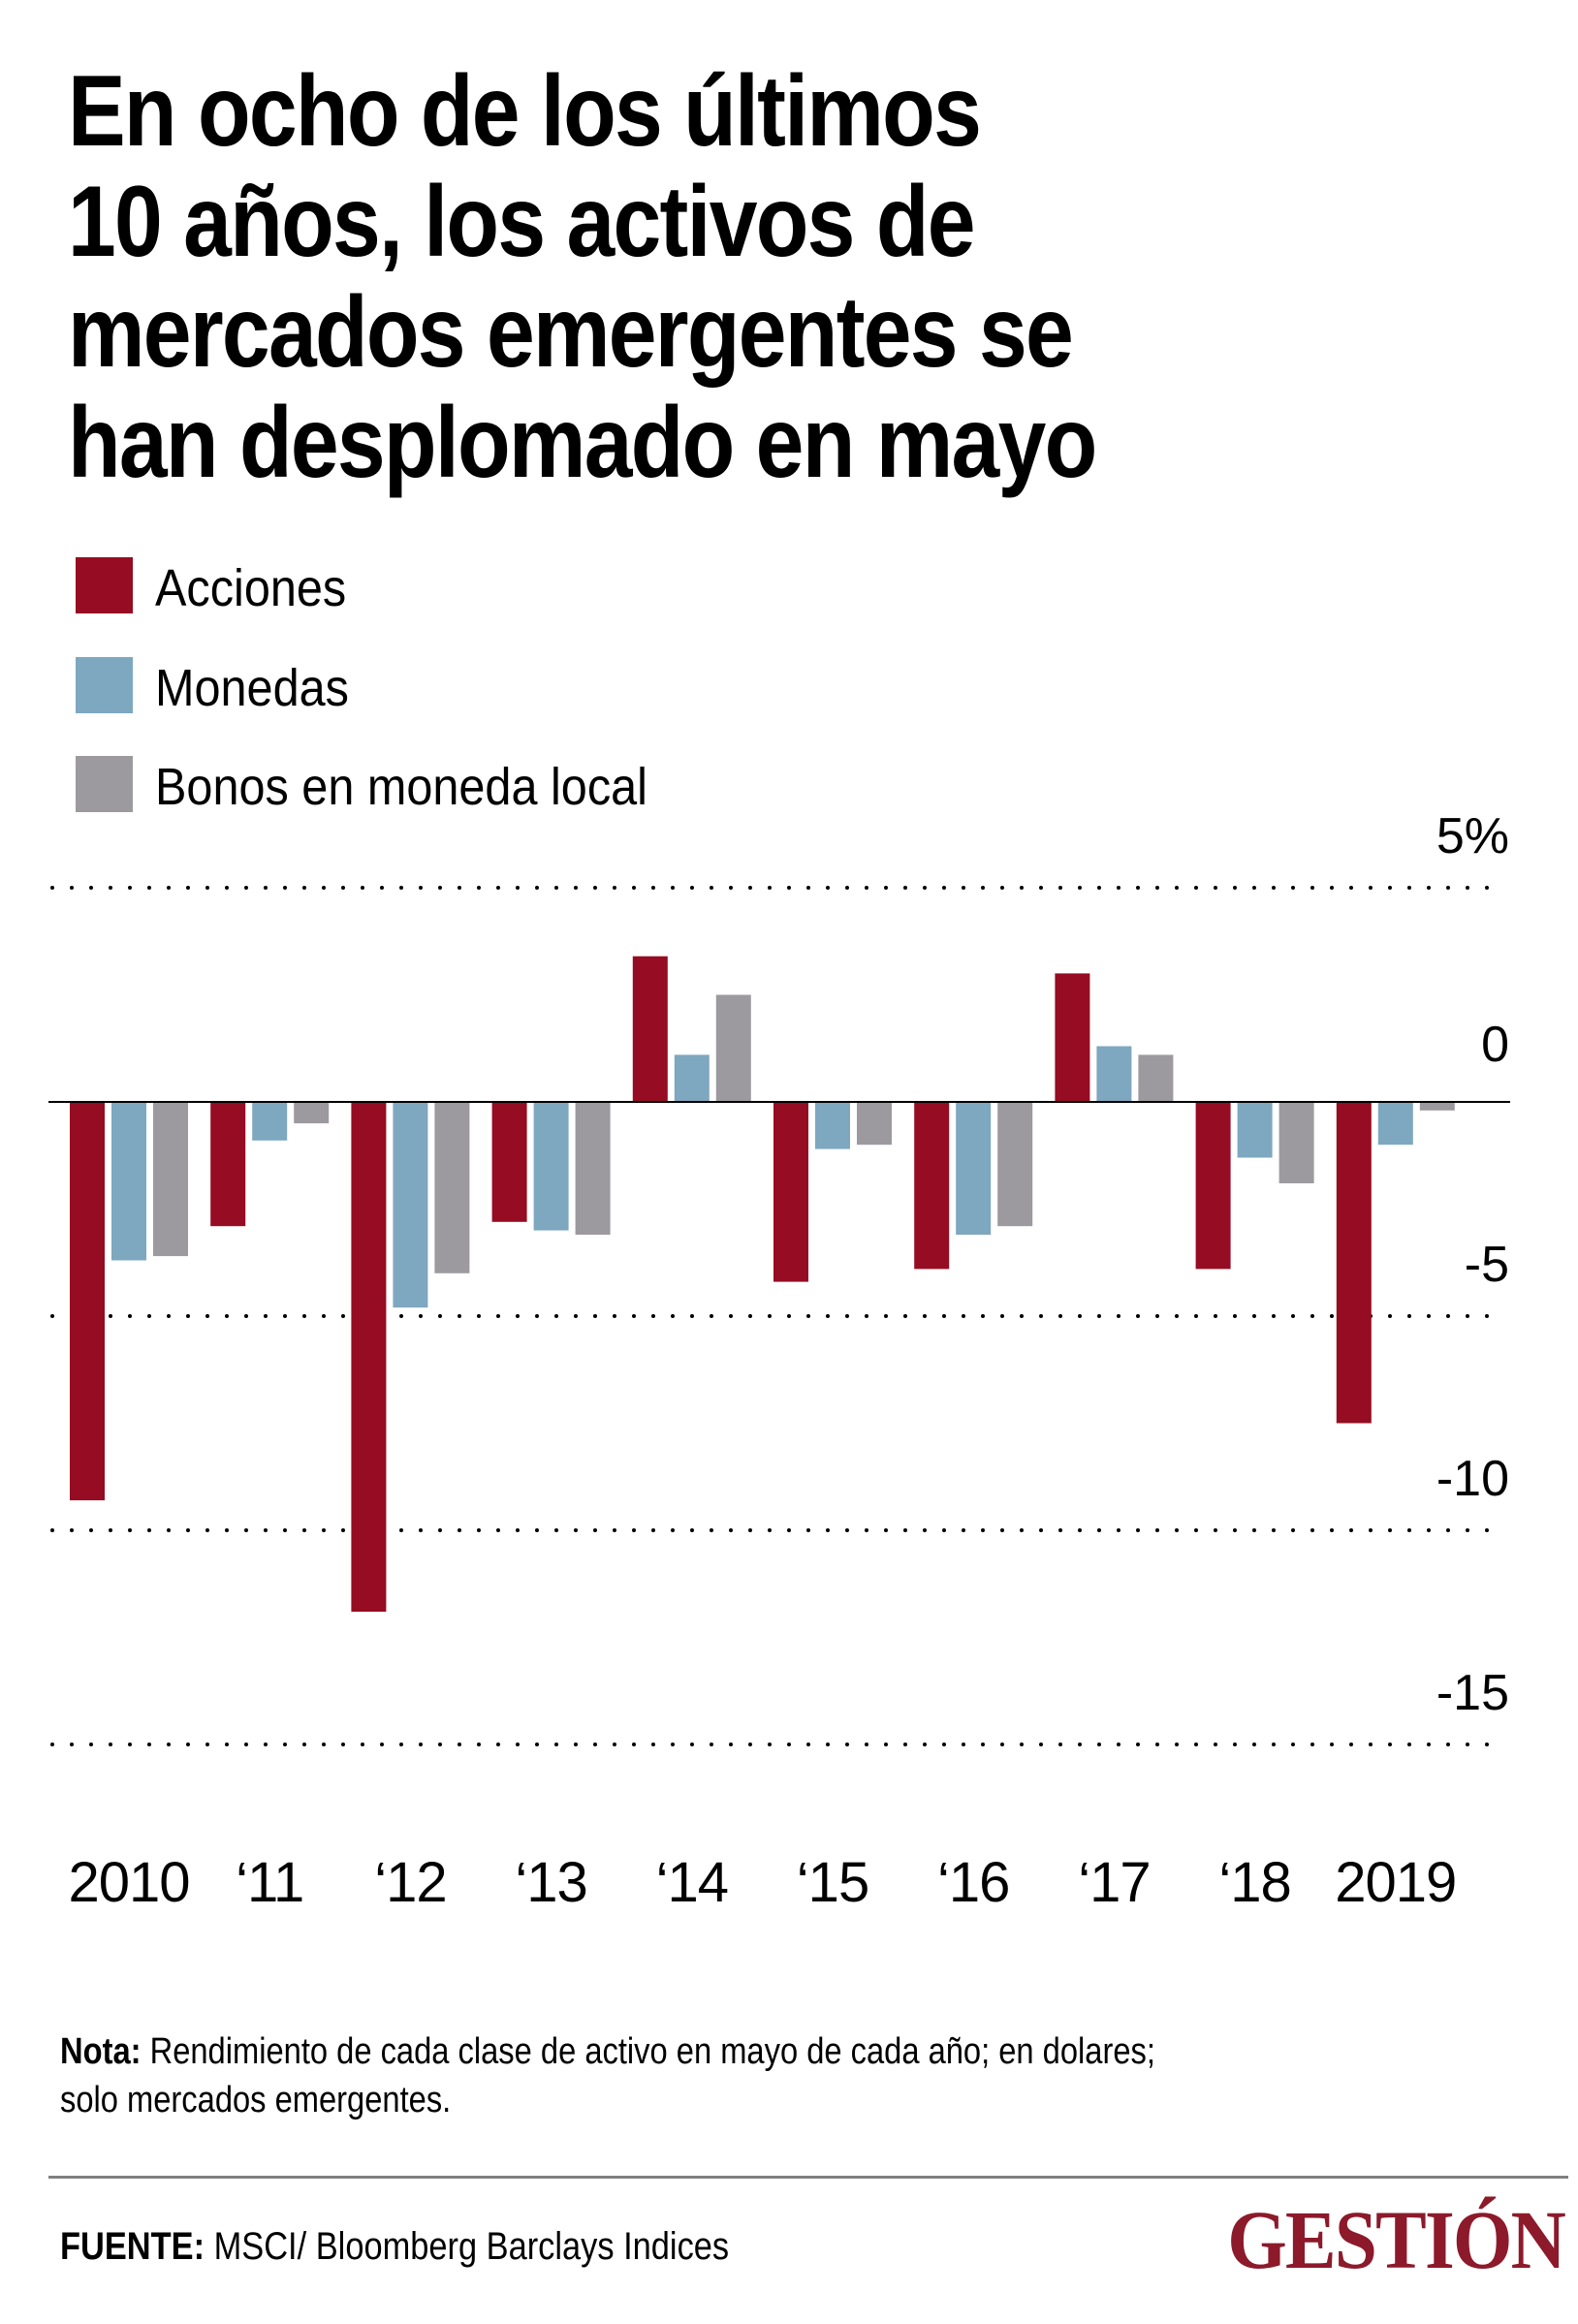 The image size is (1578, 2324). What do you see at coordinates (1114, 1882) in the screenshot?
I see `x-tick-label: ‘17` at bounding box center [1114, 1882].